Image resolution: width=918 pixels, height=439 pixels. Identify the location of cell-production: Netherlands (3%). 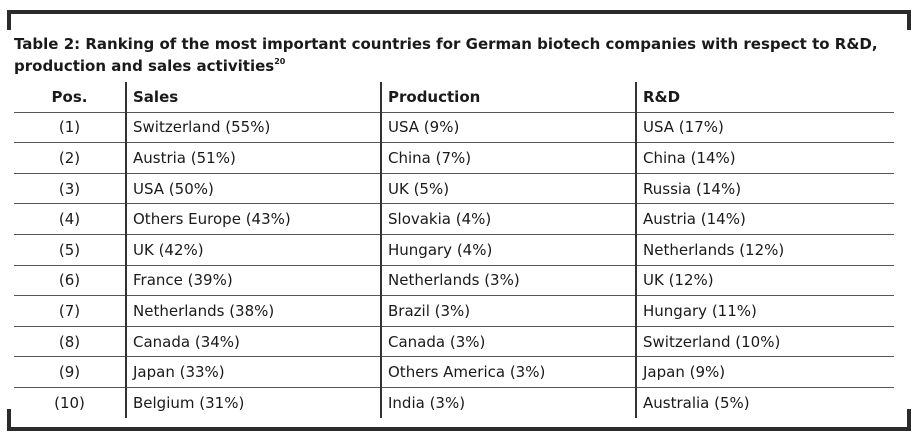
(508, 281).